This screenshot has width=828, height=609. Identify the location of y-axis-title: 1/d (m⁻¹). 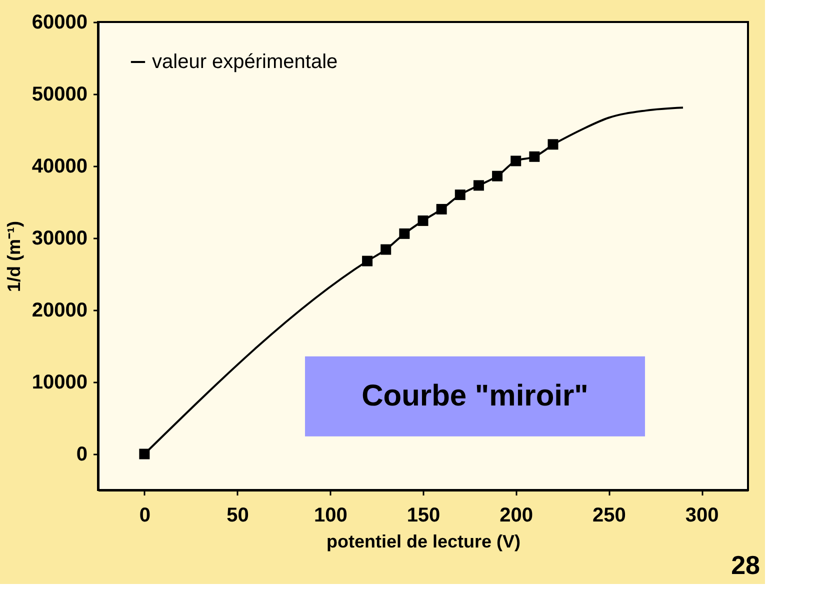
(14, 256).